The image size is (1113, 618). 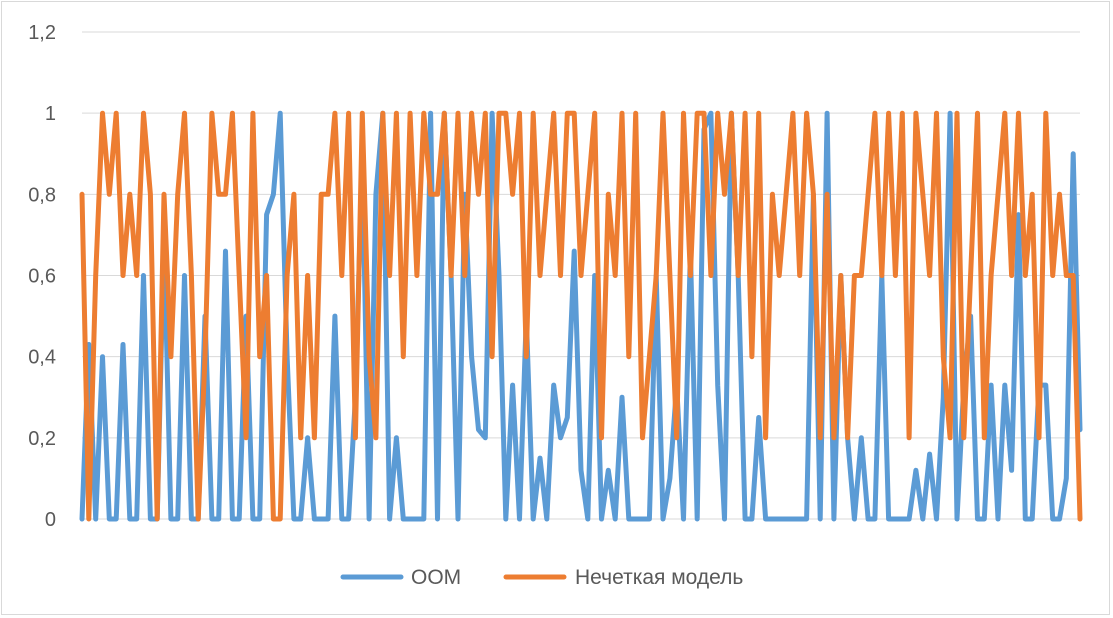 What do you see at coordinates (659, 577) in the screenshot?
I see `legend-label: Нечеткая модель` at bounding box center [659, 577].